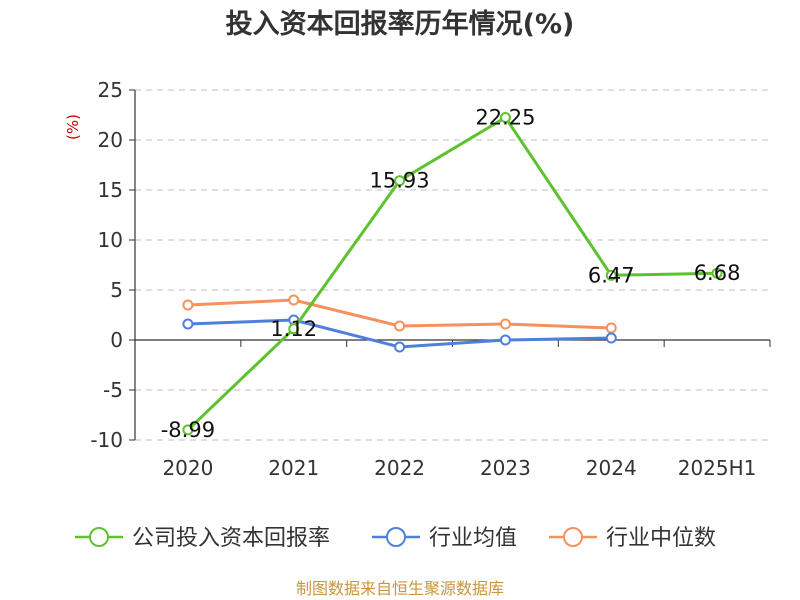 This screenshot has width=800, height=600. I want to click on data-label: 15.93, so click(400, 181).